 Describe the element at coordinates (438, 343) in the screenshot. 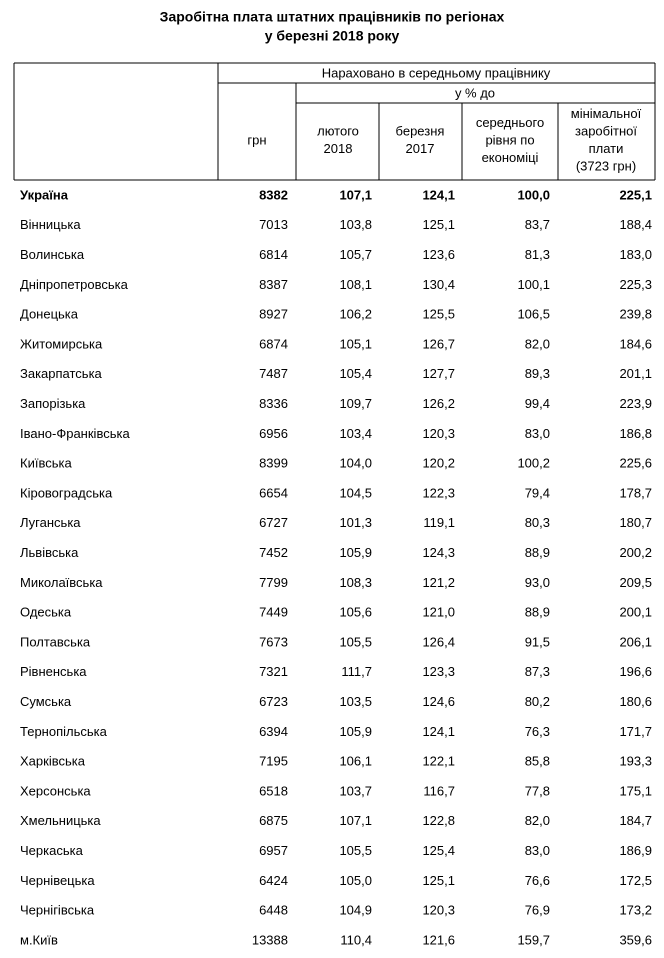

I see `cell-value: 126,7` at that location.